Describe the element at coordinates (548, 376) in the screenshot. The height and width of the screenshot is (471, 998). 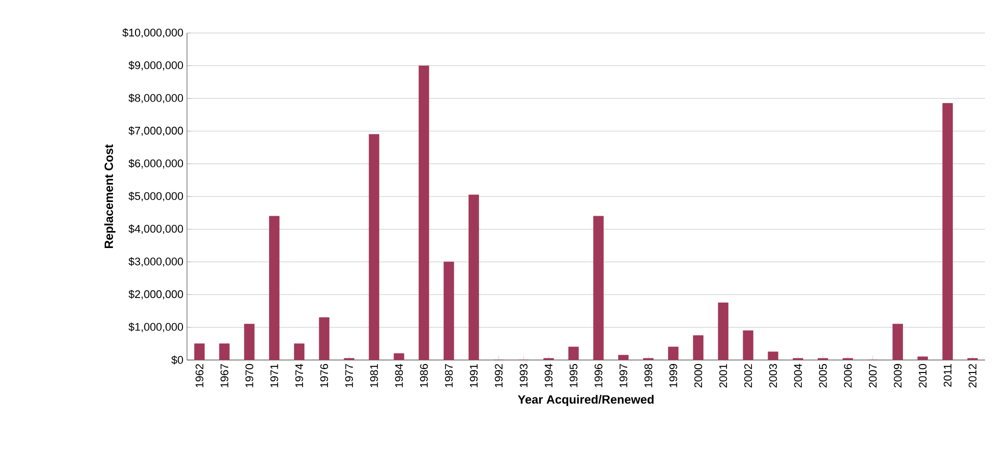
I see `x-tick-label: 1994` at that location.